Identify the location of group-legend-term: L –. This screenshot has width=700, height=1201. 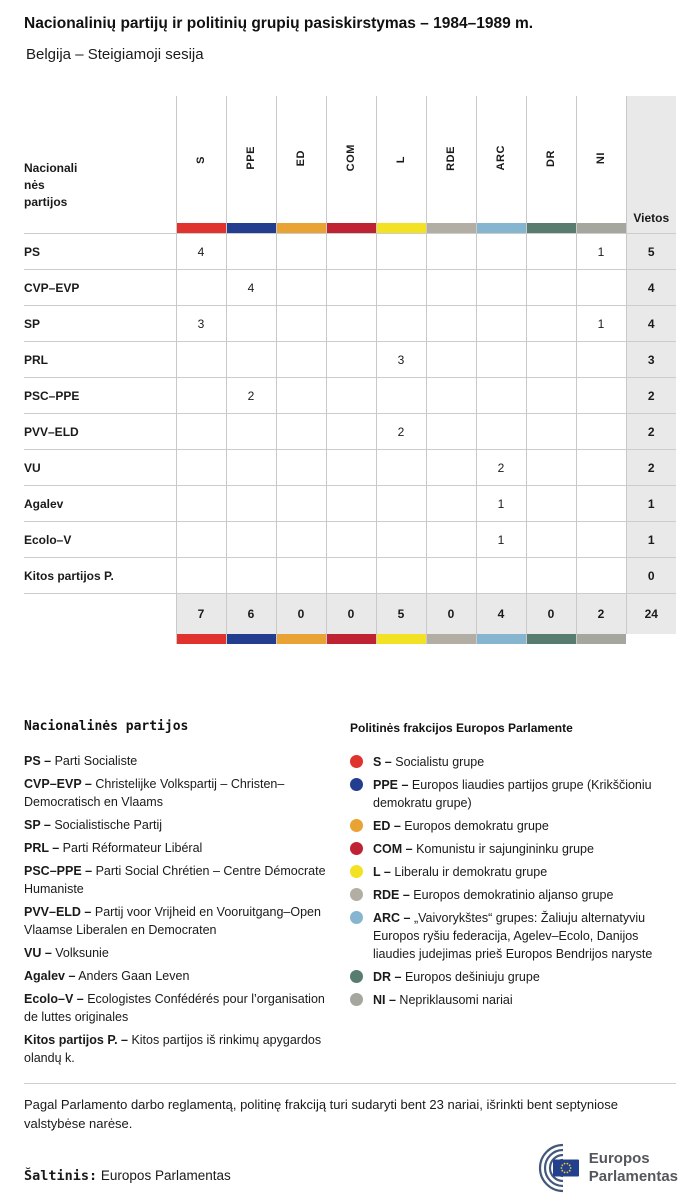
(382, 872).